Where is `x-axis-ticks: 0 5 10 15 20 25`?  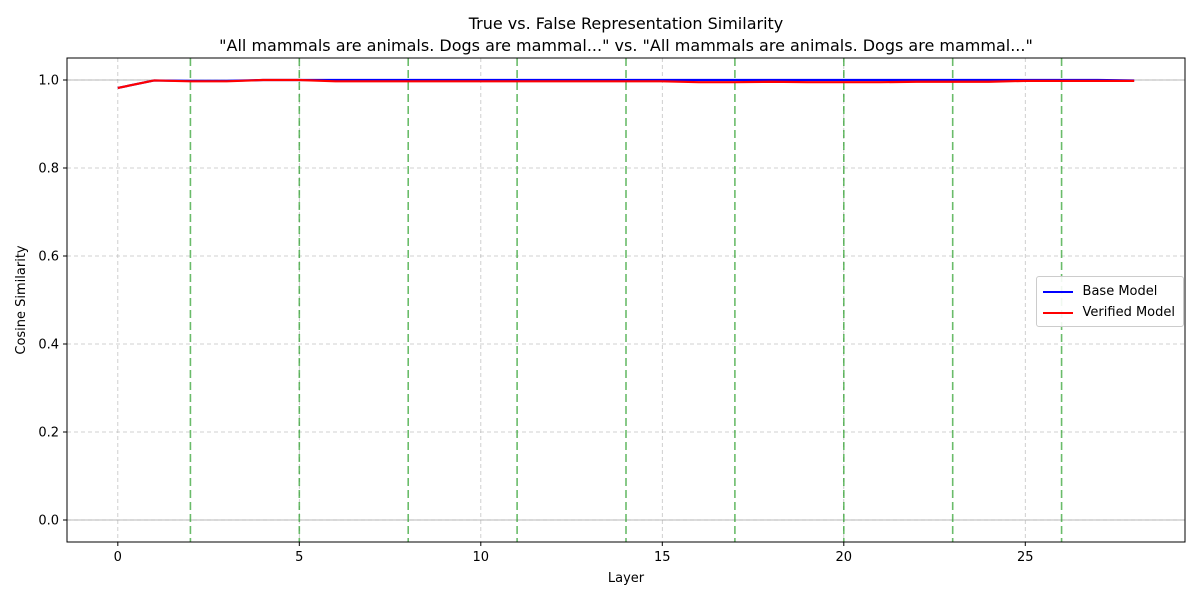 x-axis-ticks: 0 5 10 15 20 25 is located at coordinates (574, 553).